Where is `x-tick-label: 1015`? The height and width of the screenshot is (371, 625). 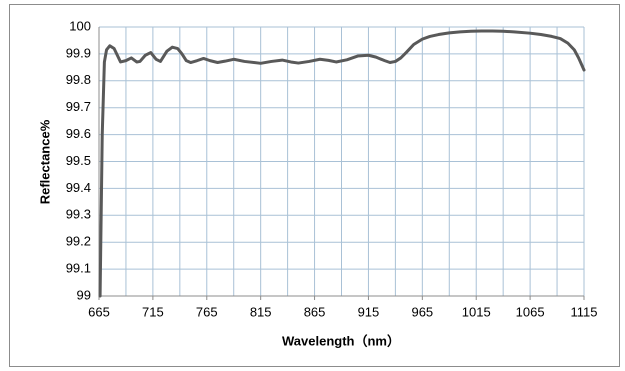
x-tick-label: 1015 is located at coordinates (476, 311).